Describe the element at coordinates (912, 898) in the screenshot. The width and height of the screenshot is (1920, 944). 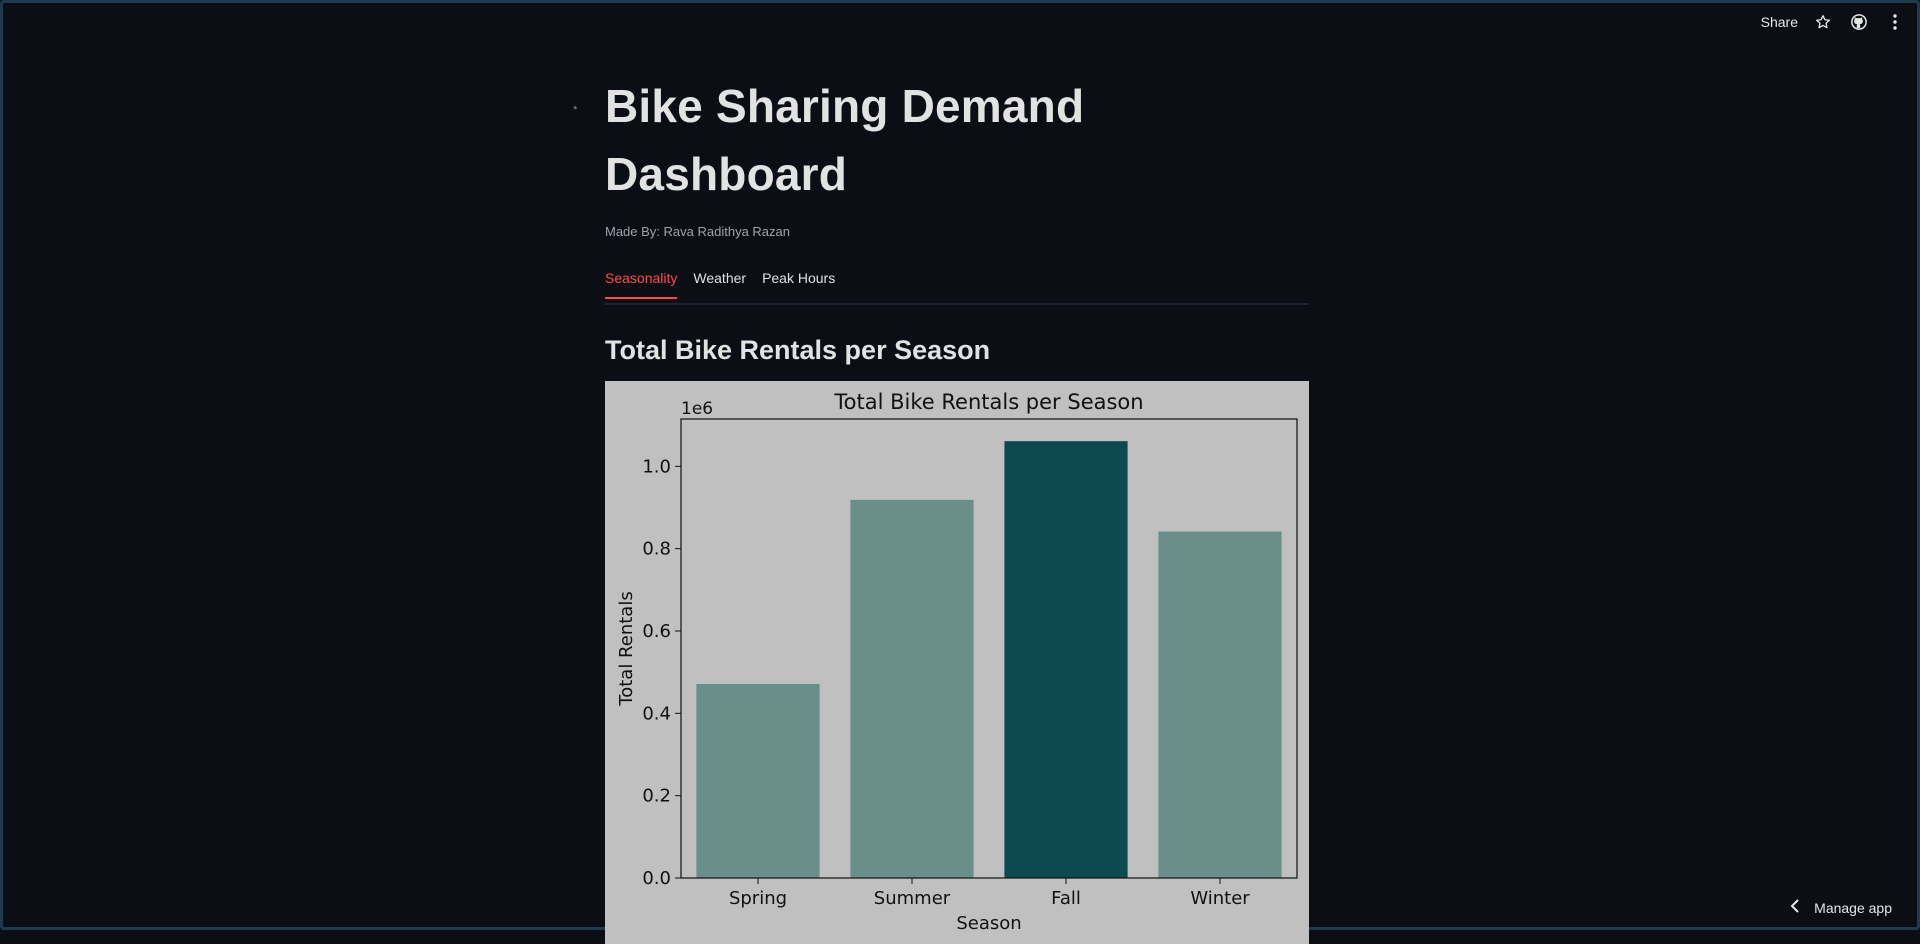
I see `x-tick-label: Summer` at that location.